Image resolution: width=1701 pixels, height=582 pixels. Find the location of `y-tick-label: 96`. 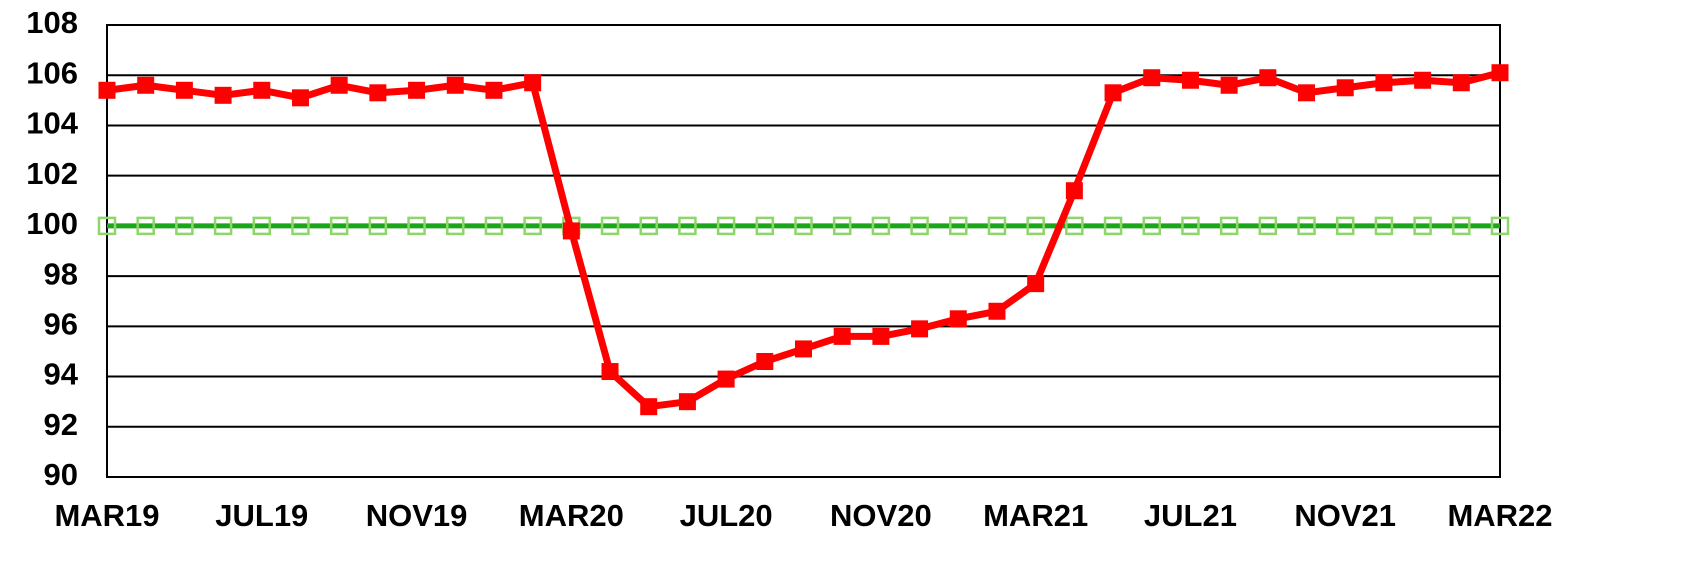

y-tick-label: 96 is located at coordinates (61, 324).